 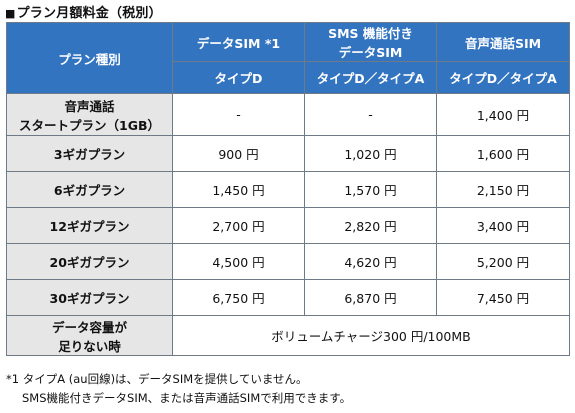 I want to click on column-type-sms-data-sim: タイプD／タイプA, so click(x=370, y=77).